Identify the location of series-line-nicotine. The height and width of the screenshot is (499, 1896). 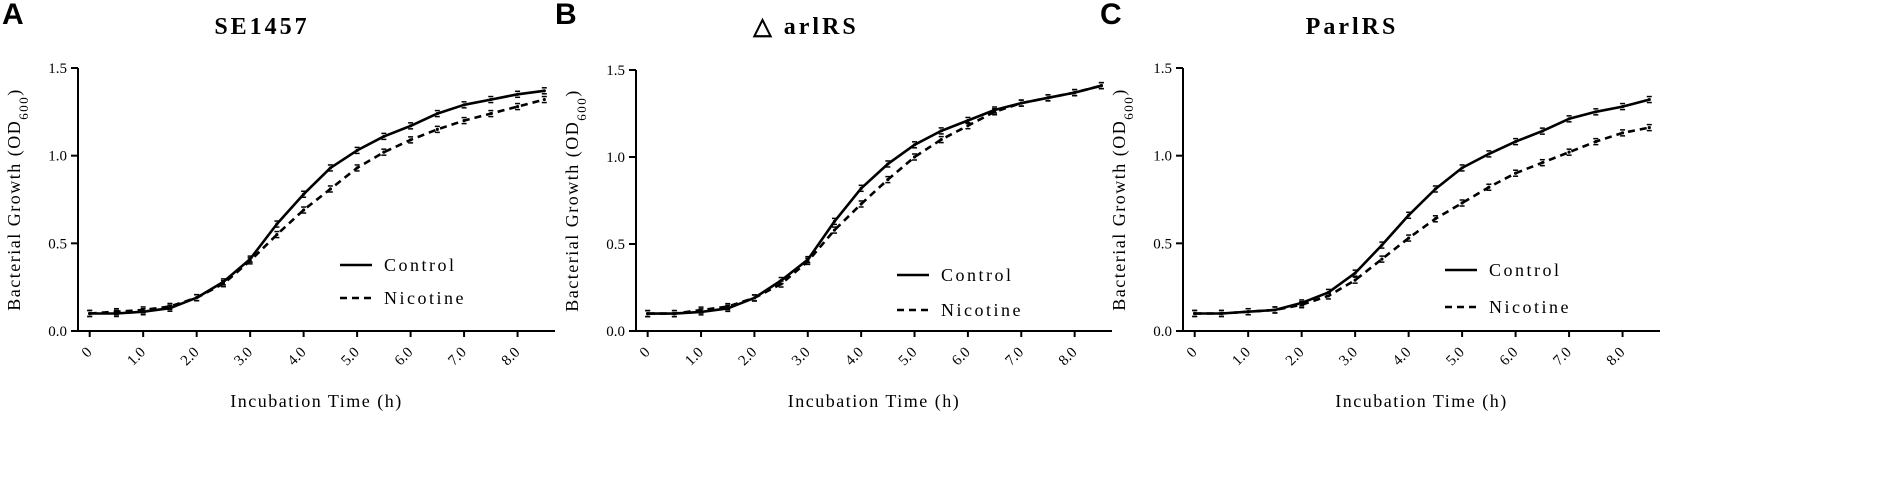
(317, 206).